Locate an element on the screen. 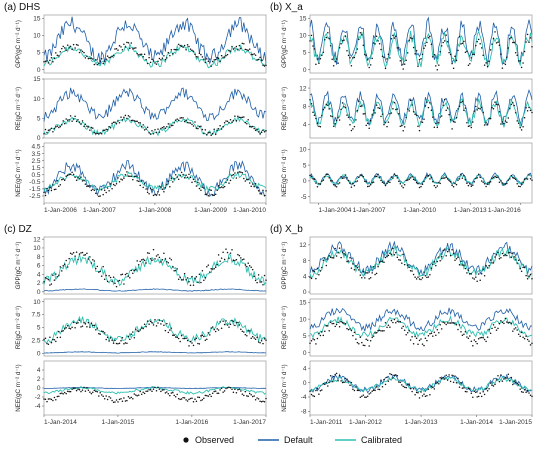 This screenshot has height=452, width=550. y-tick-label: 15 is located at coordinates (37, 19).